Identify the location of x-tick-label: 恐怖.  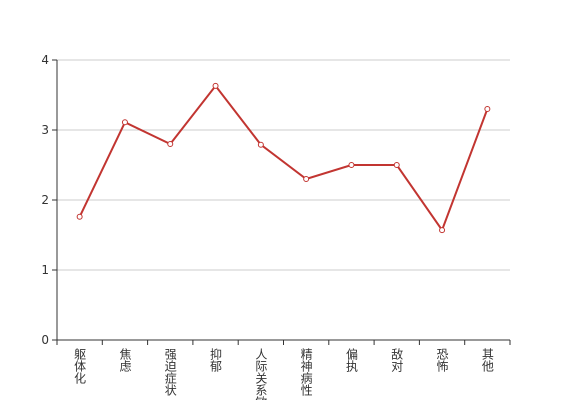
(442, 360).